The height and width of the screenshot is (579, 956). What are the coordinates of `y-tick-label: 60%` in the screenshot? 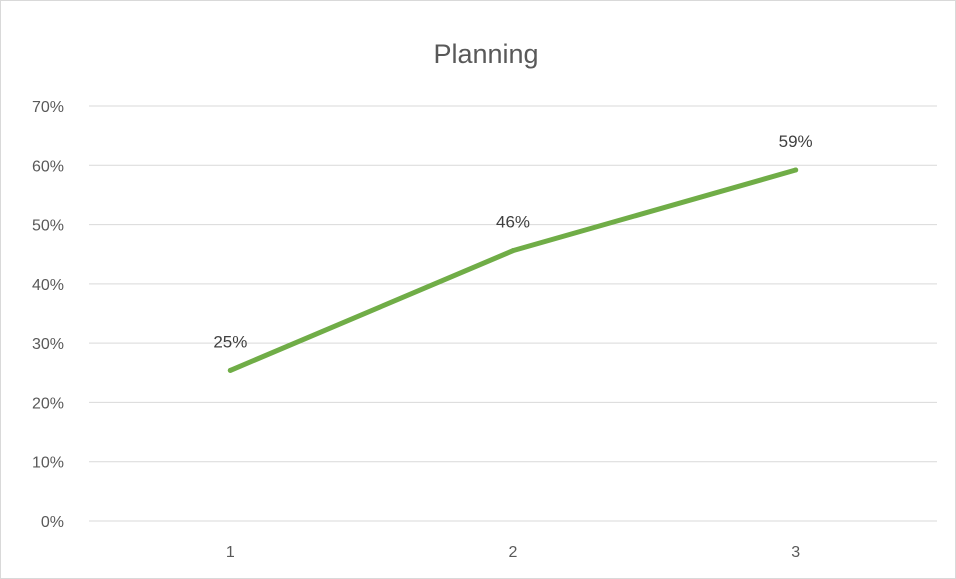 It's located at (48, 166).